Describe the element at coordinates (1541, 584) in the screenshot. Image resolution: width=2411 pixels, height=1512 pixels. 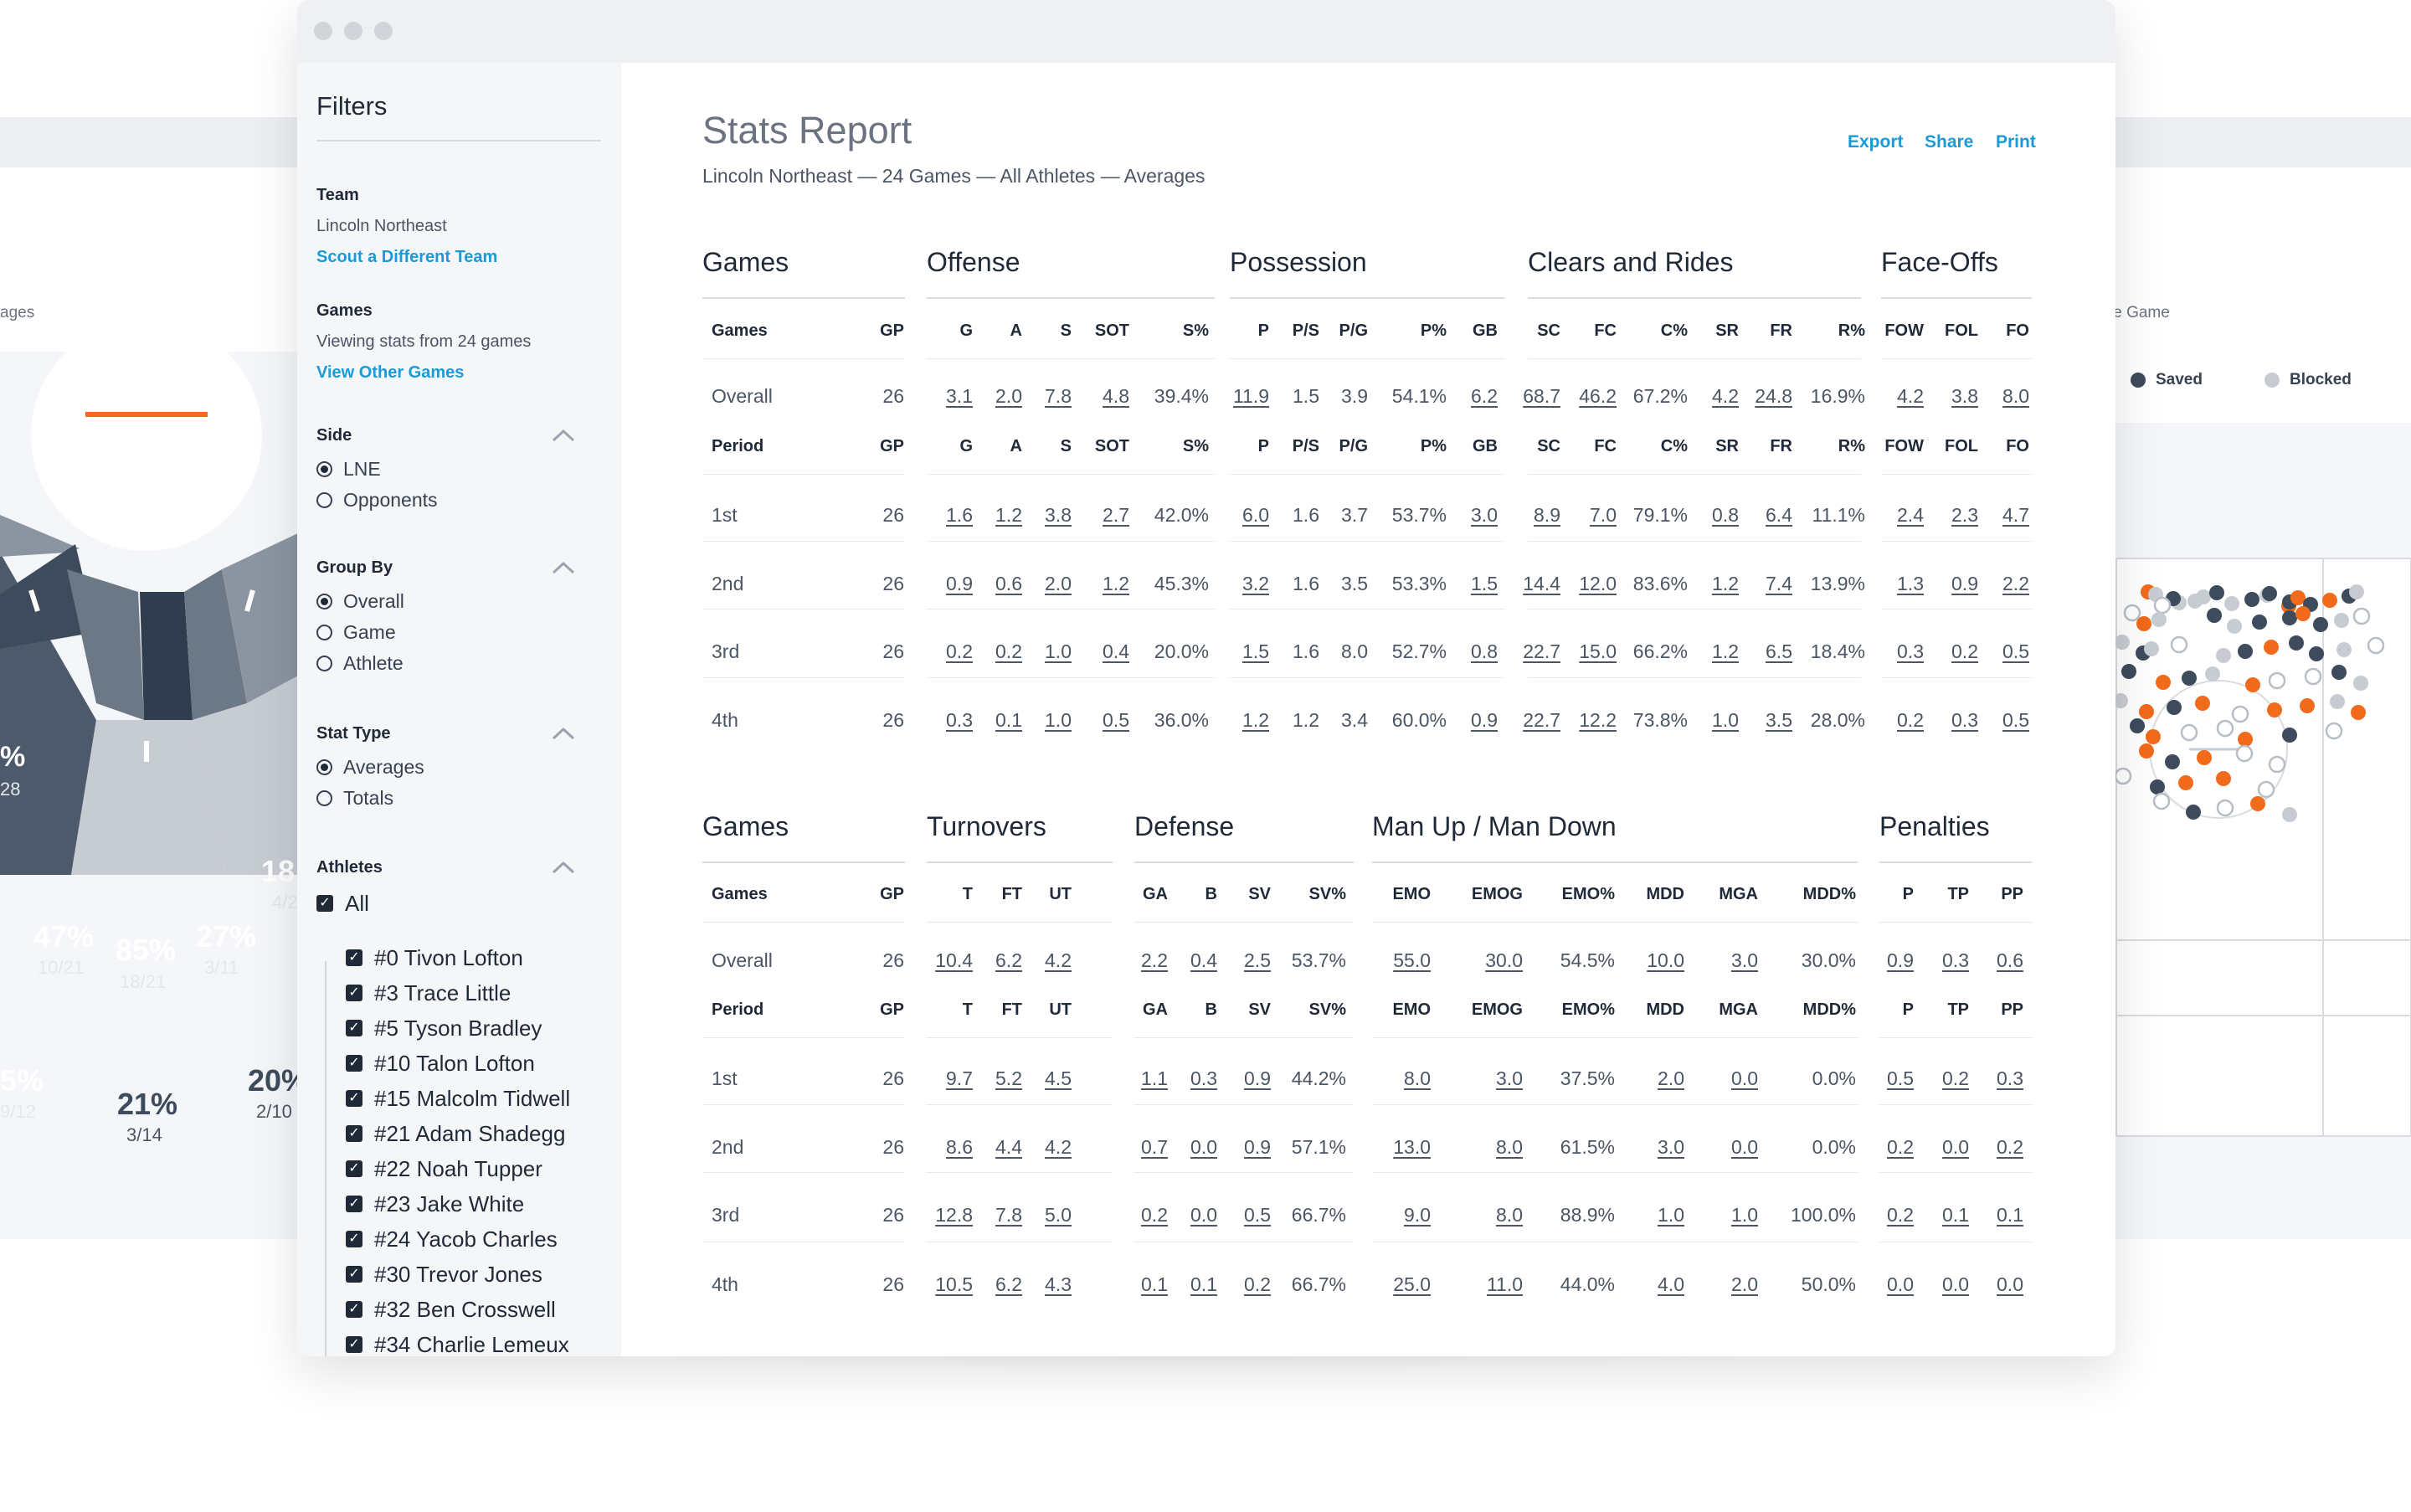
I see `stat-cell: 14.4` at that location.